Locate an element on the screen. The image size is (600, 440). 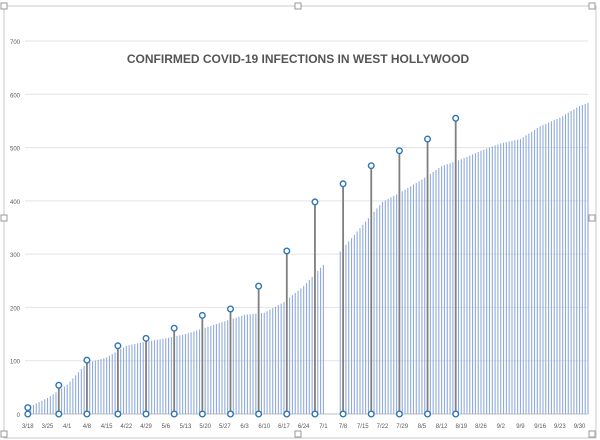
x-tick-label: 5/27 is located at coordinates (225, 427).